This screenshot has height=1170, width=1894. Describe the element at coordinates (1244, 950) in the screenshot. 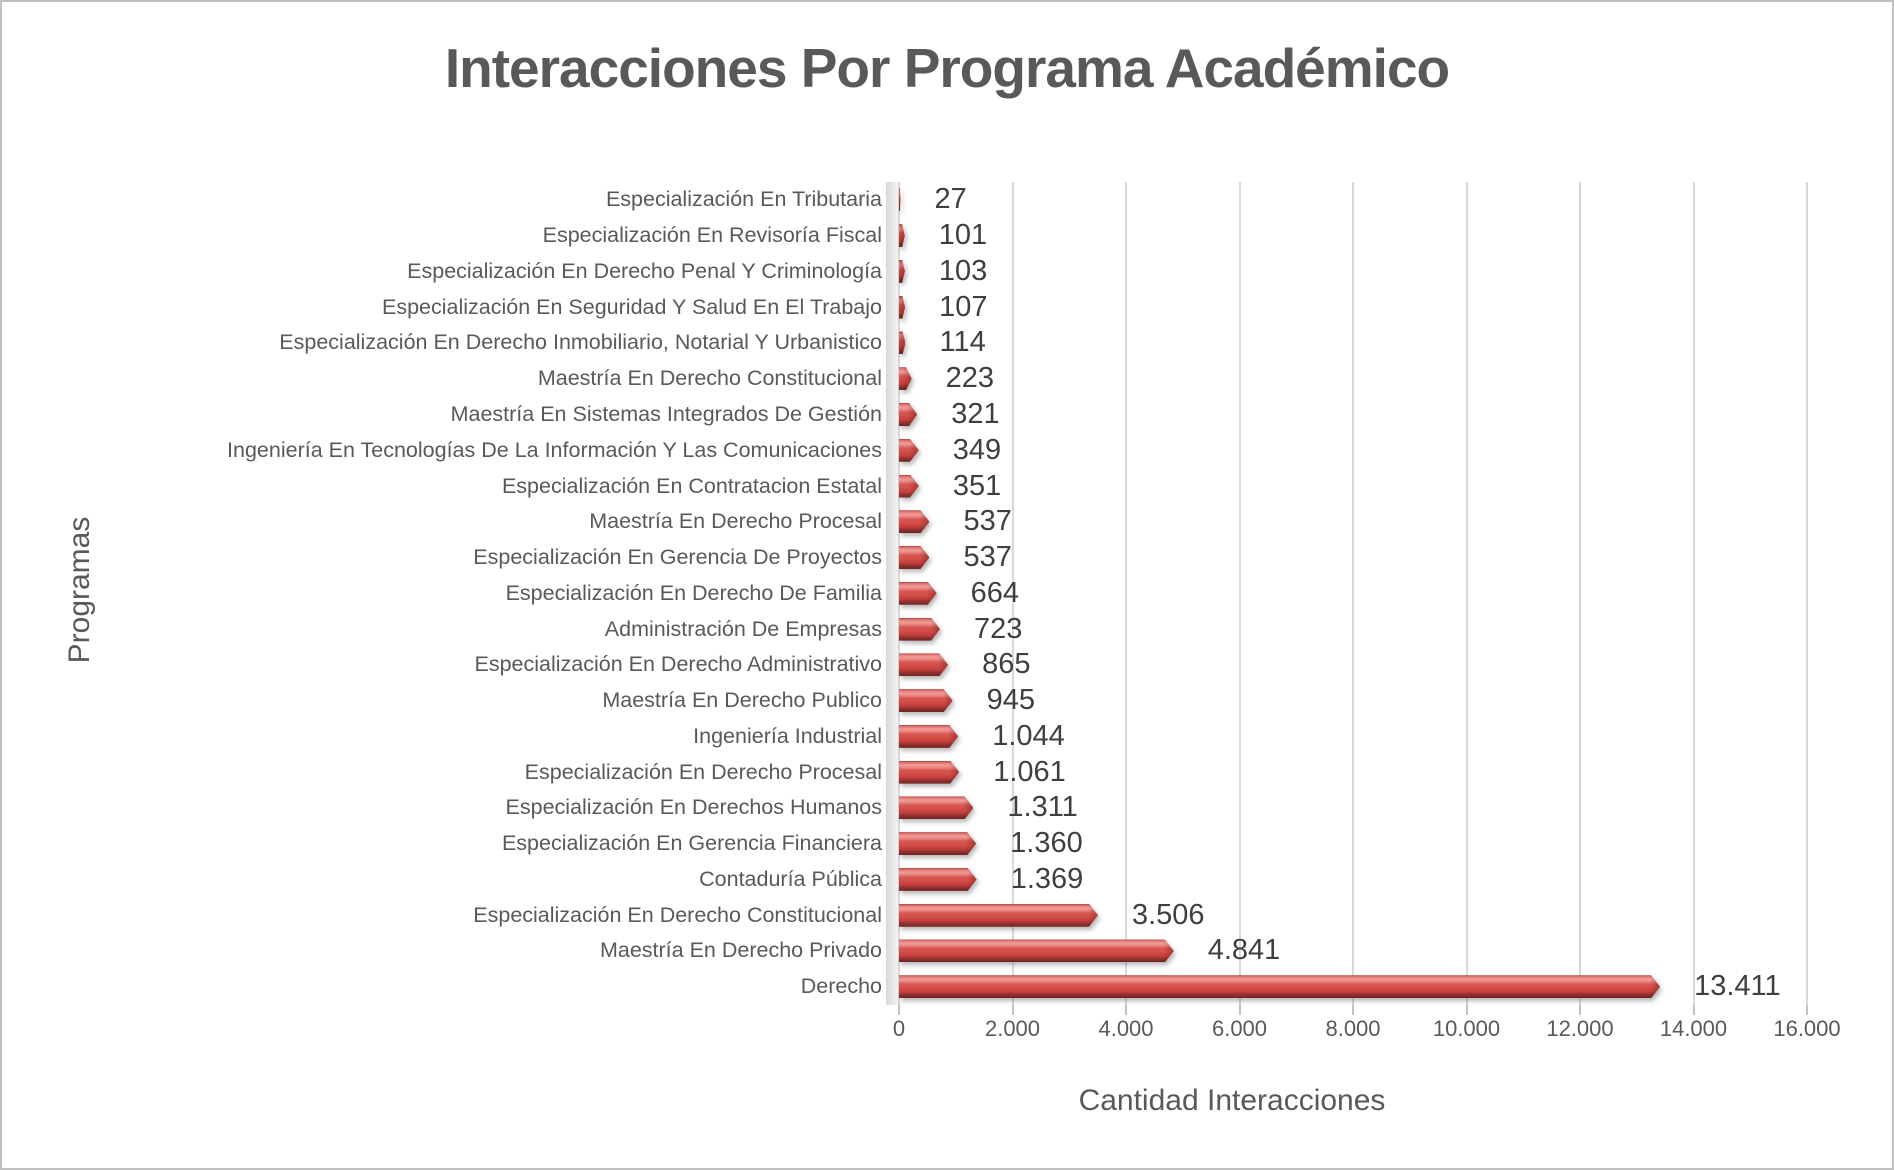

I see `value-label: 4.841` at that location.